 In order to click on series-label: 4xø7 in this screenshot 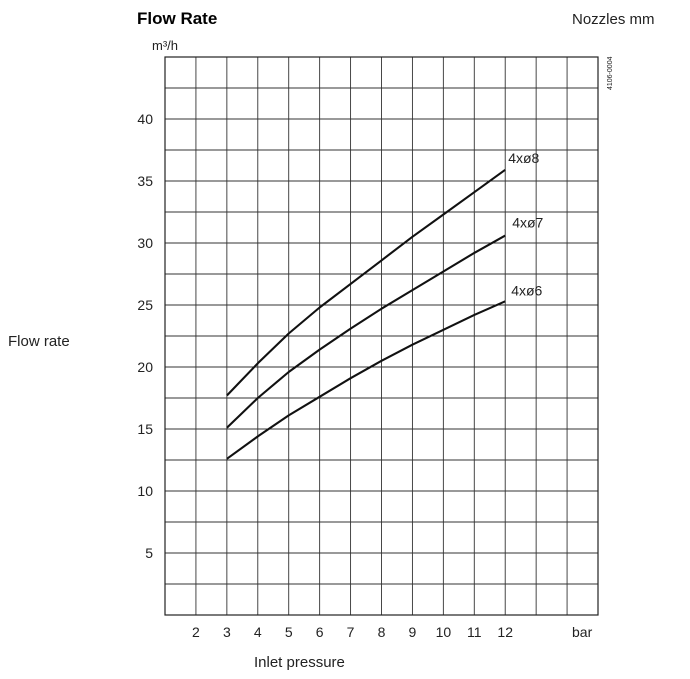, I will do `click(527, 223)`.